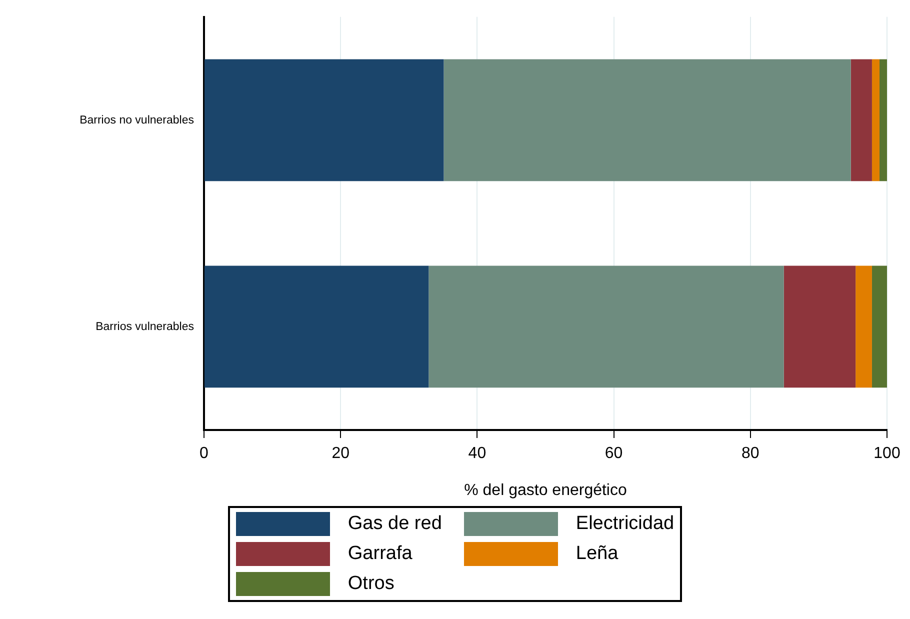 This screenshot has width=910, height=619. I want to click on legend-label: Electricidad, so click(625, 524).